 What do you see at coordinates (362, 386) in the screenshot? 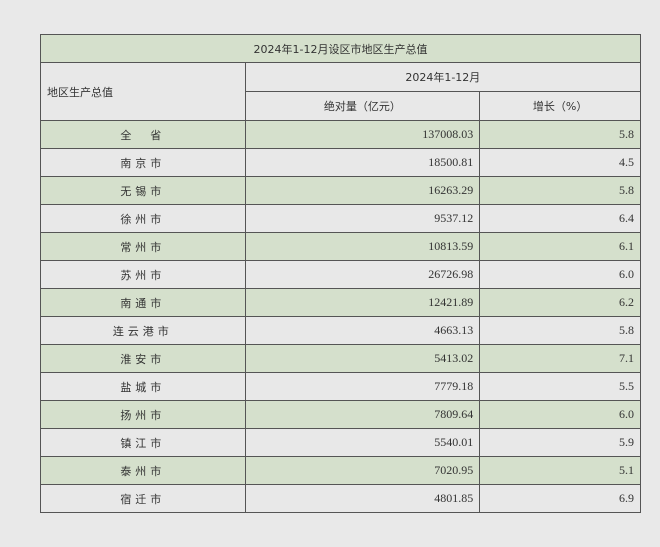
I see `value-cell: 7779.18` at bounding box center [362, 386].